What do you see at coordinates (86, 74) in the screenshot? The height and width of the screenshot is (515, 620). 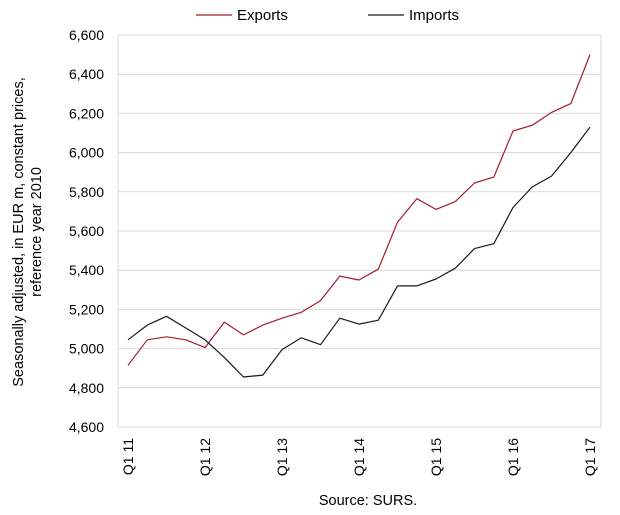 I see `y-tick-label: 6,400` at bounding box center [86, 74].